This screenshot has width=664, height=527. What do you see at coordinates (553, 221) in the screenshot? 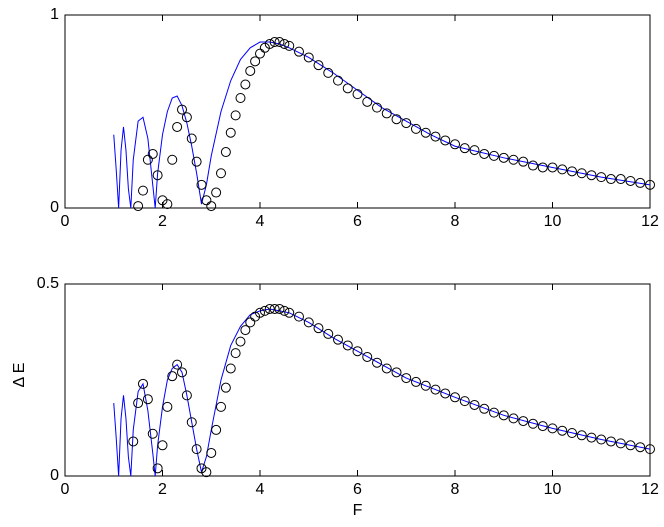
I see `x-tick-label: 10` at bounding box center [553, 221].